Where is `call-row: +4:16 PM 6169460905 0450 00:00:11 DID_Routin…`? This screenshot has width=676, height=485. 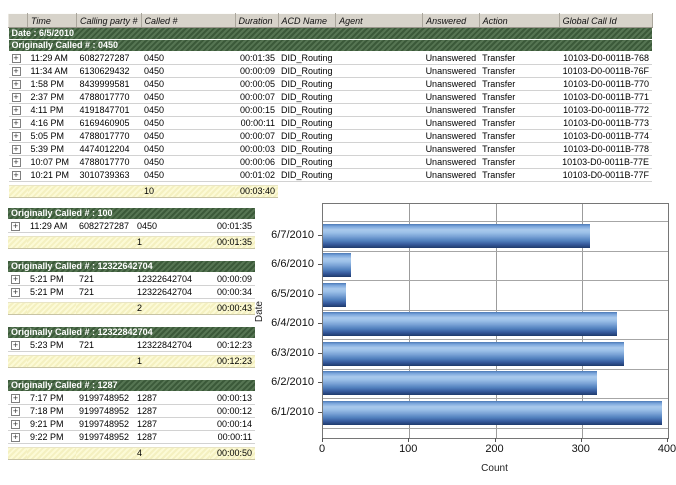
call-row: +4:16 PM 6169460905 0450 00:00:11 DID_Routin… is located at coordinates (330, 123).